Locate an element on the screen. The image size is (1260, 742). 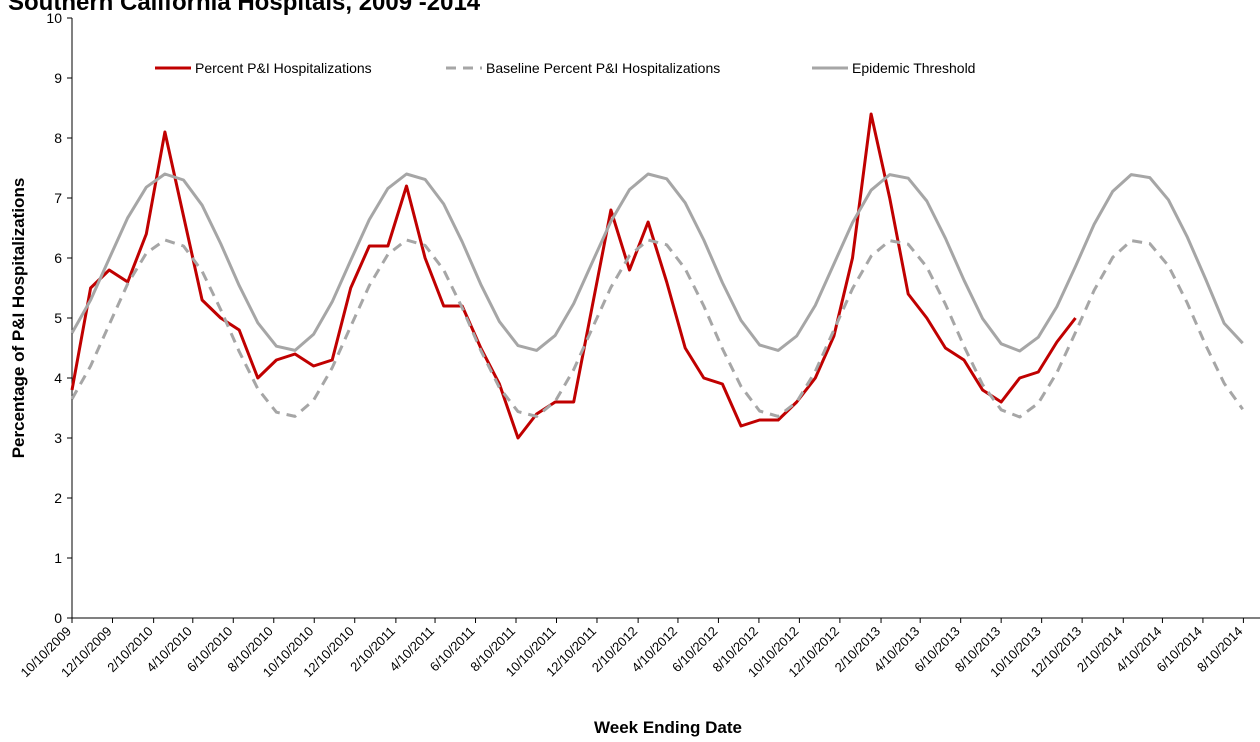
y-tick-label: 6 is located at coordinates (58, 258).